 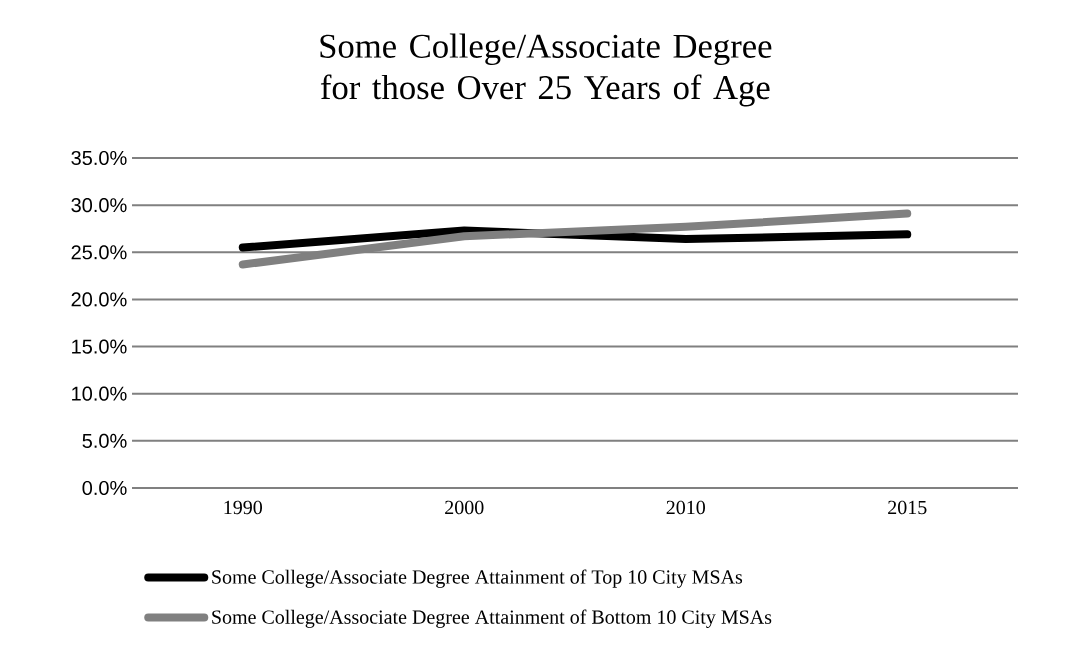 What do you see at coordinates (99, 205) in the screenshot?
I see `y-tick-label: 30.0%` at bounding box center [99, 205].